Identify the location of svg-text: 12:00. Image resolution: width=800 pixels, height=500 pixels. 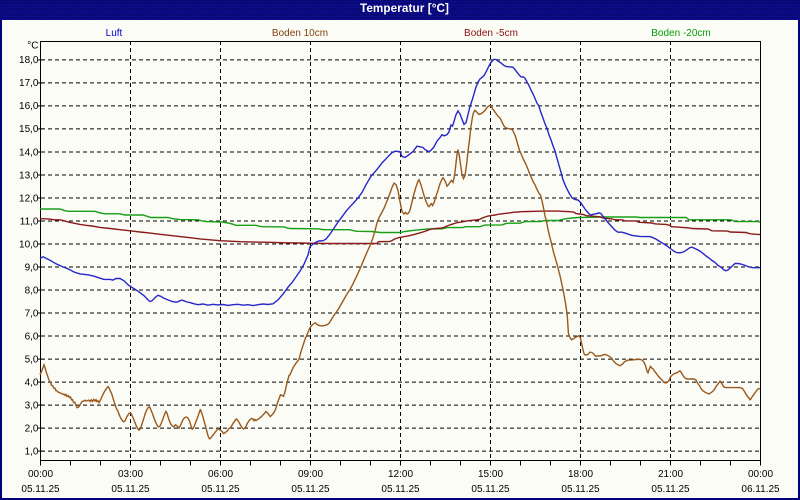
(400, 474).